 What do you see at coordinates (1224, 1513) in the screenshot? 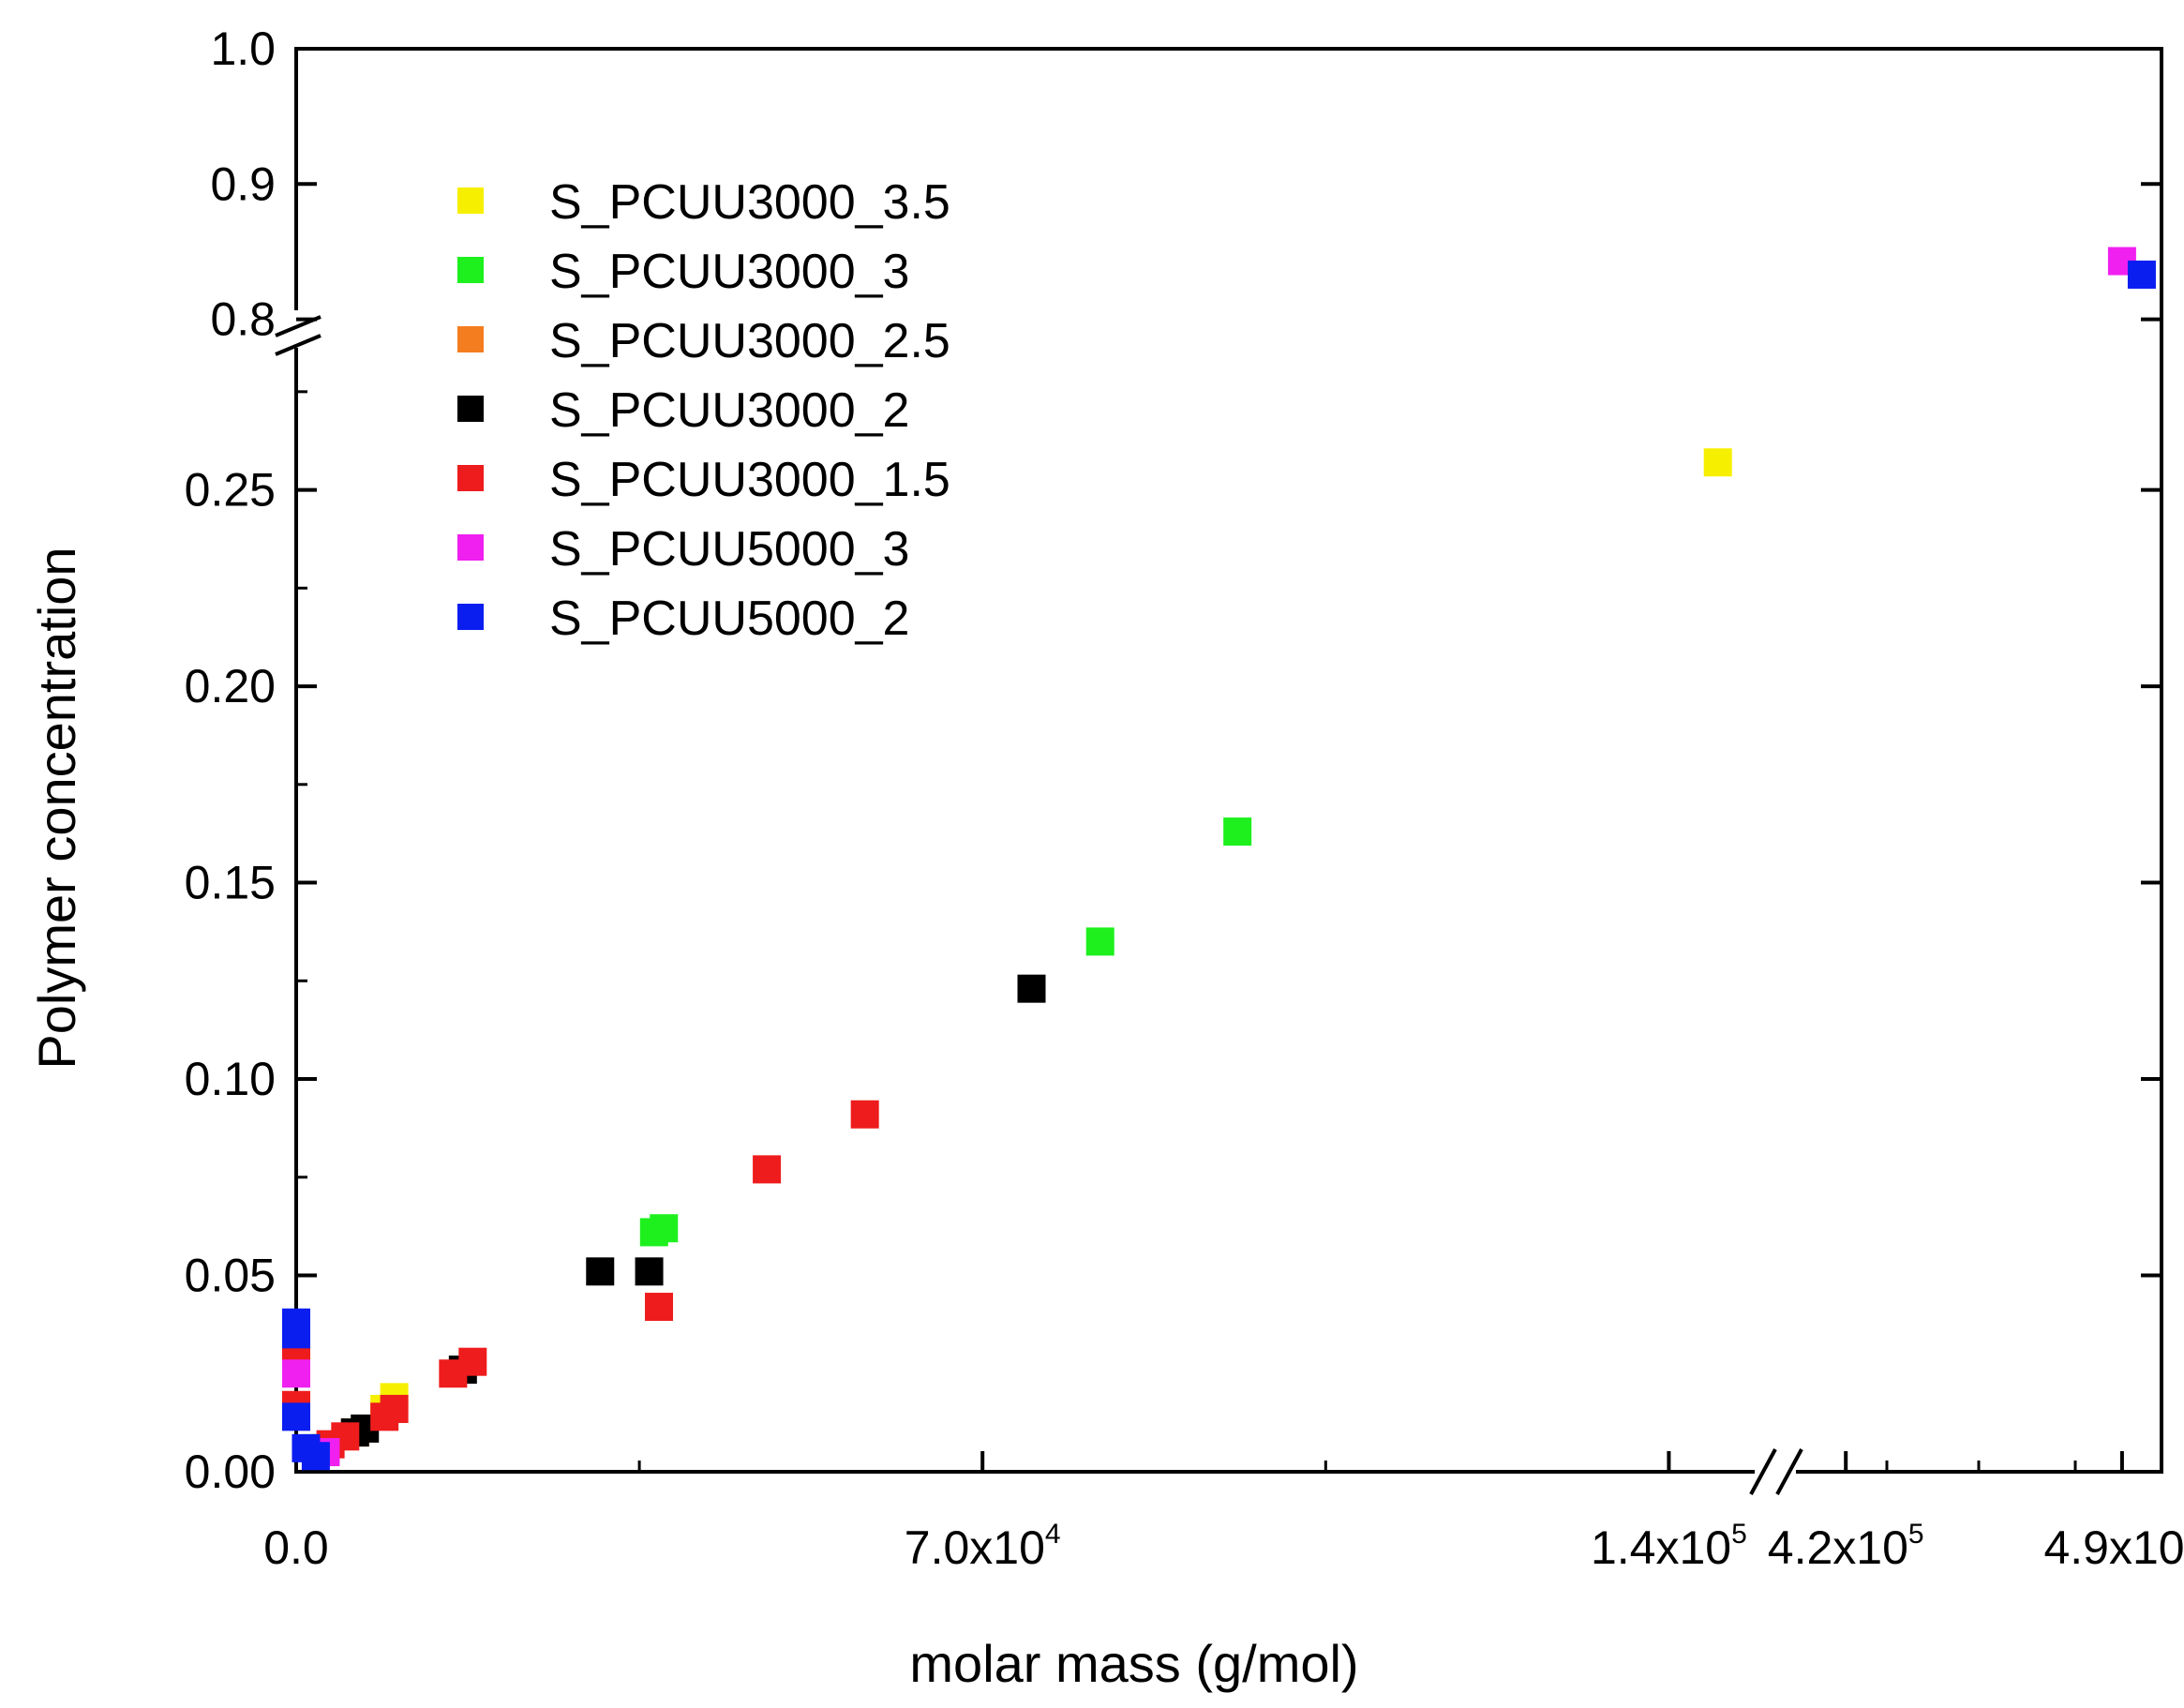
I see `x-axis-ticks: 0.0 7.0x10⁴ 1.4x10⁵ 4.2x10⁵ 4.9x10⁵` at bounding box center [1224, 1513].